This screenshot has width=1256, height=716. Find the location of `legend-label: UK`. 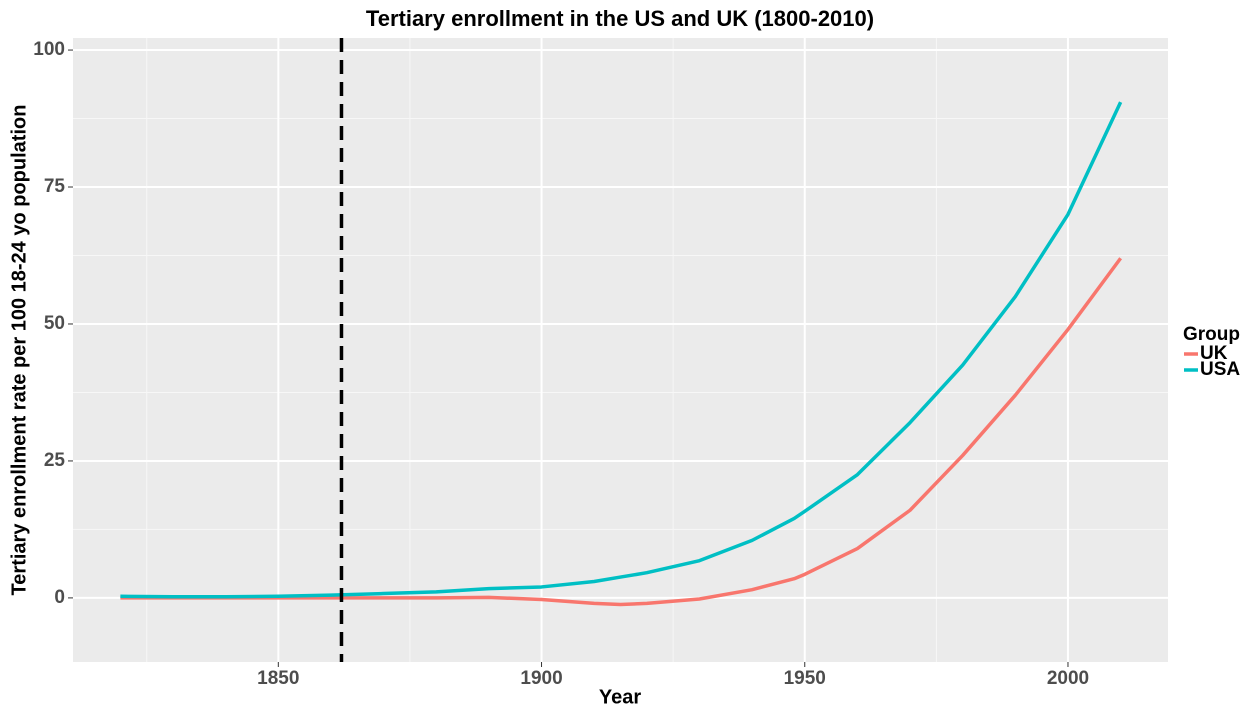

legend-label: UK is located at coordinates (1214, 353).